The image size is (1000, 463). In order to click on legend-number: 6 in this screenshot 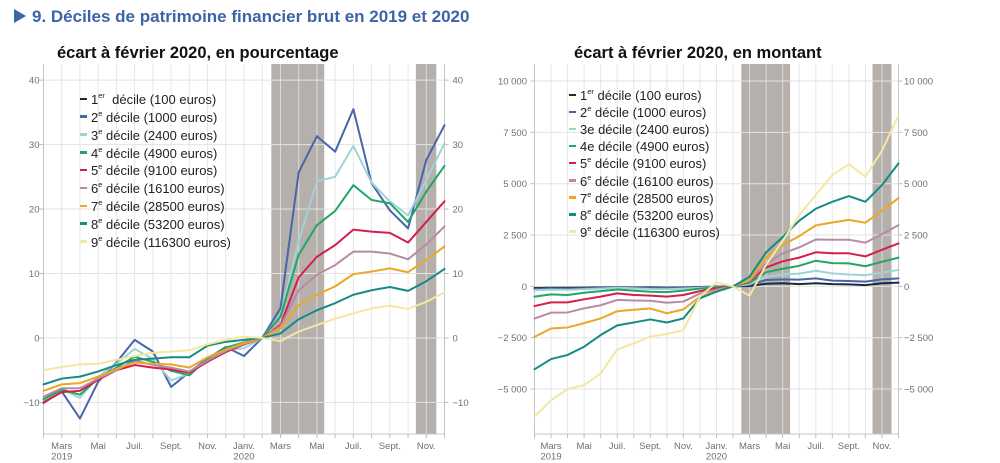, I will do `click(95, 189)`.